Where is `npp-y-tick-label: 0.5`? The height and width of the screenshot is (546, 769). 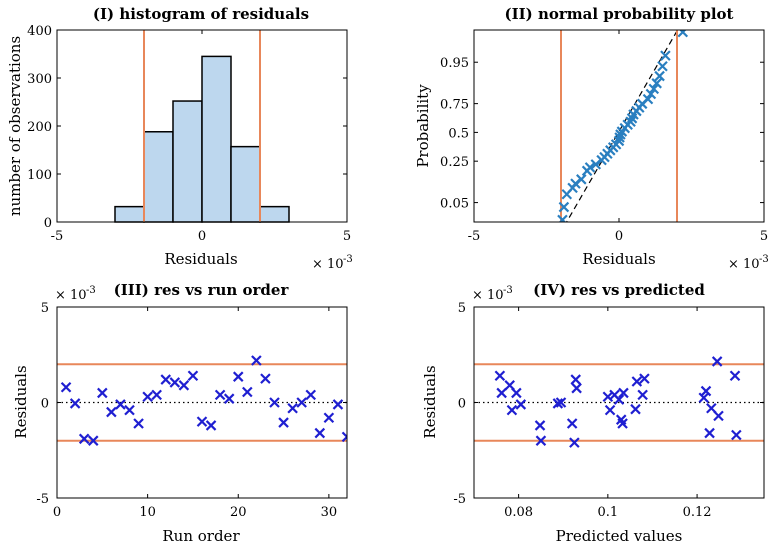 npp-y-tick-label: 0.5 is located at coordinates (458, 133).